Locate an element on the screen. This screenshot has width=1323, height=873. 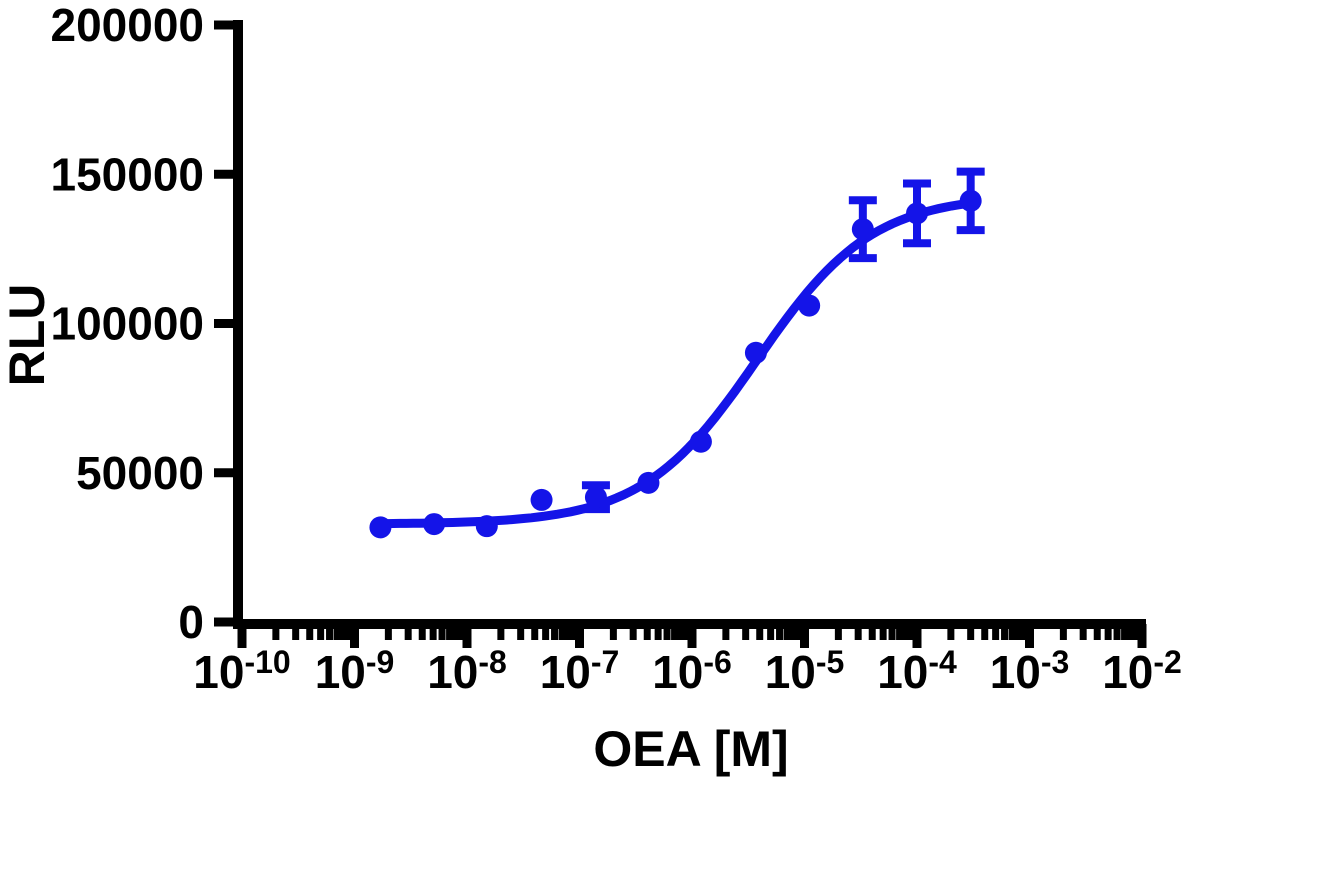
x-tick-label: 10⁻¹⁰ is located at coordinates (241, 671).